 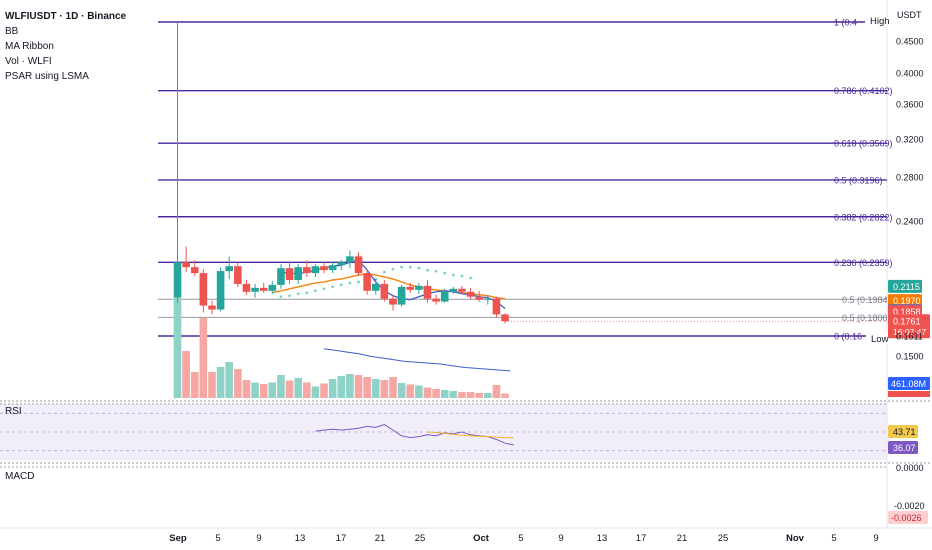 I want to click on price-tick-label: 0.3200, so click(x=910, y=140).